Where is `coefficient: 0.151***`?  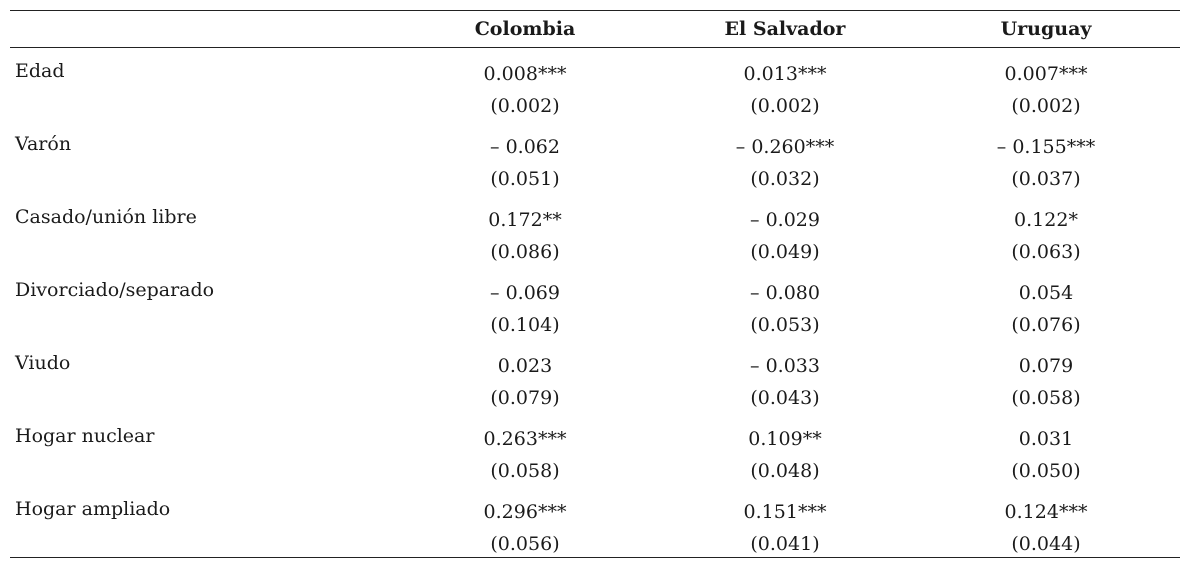 coefficient: 0.151*** is located at coordinates (785, 512).